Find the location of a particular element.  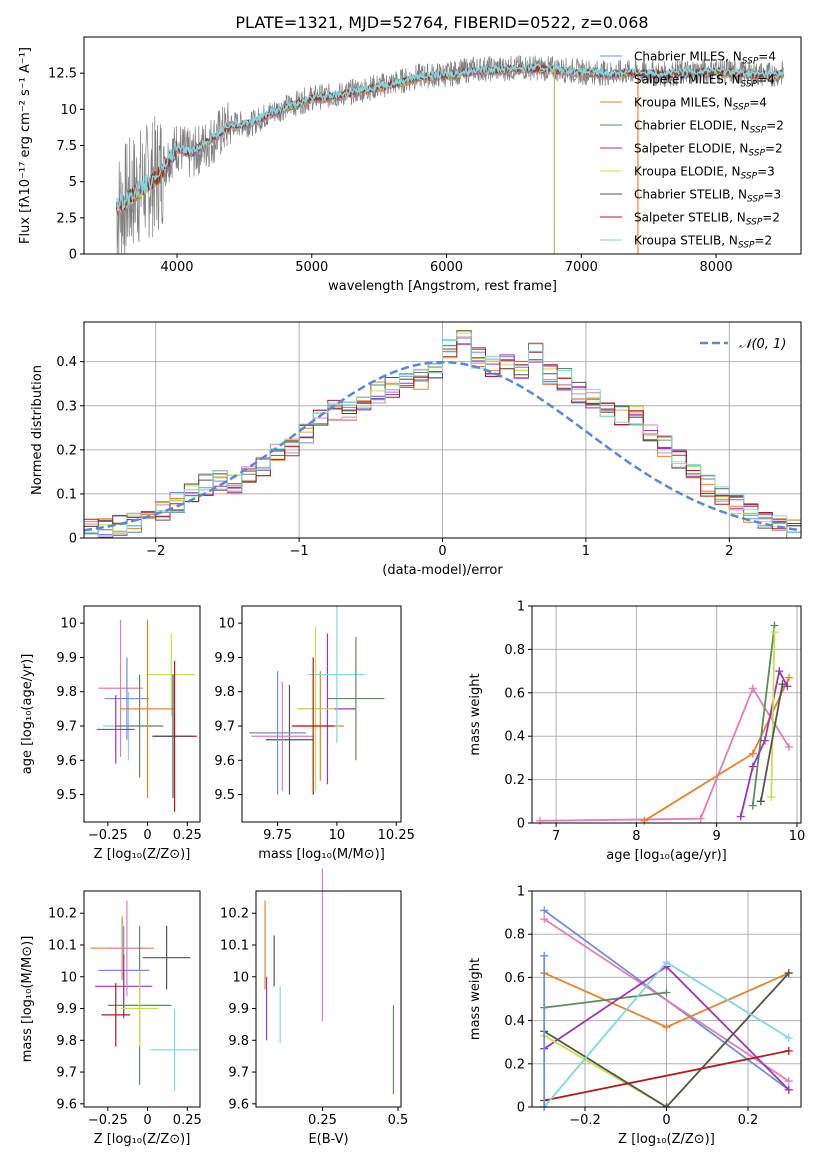

y-tick-label: 0.1 is located at coordinates (66, 494).